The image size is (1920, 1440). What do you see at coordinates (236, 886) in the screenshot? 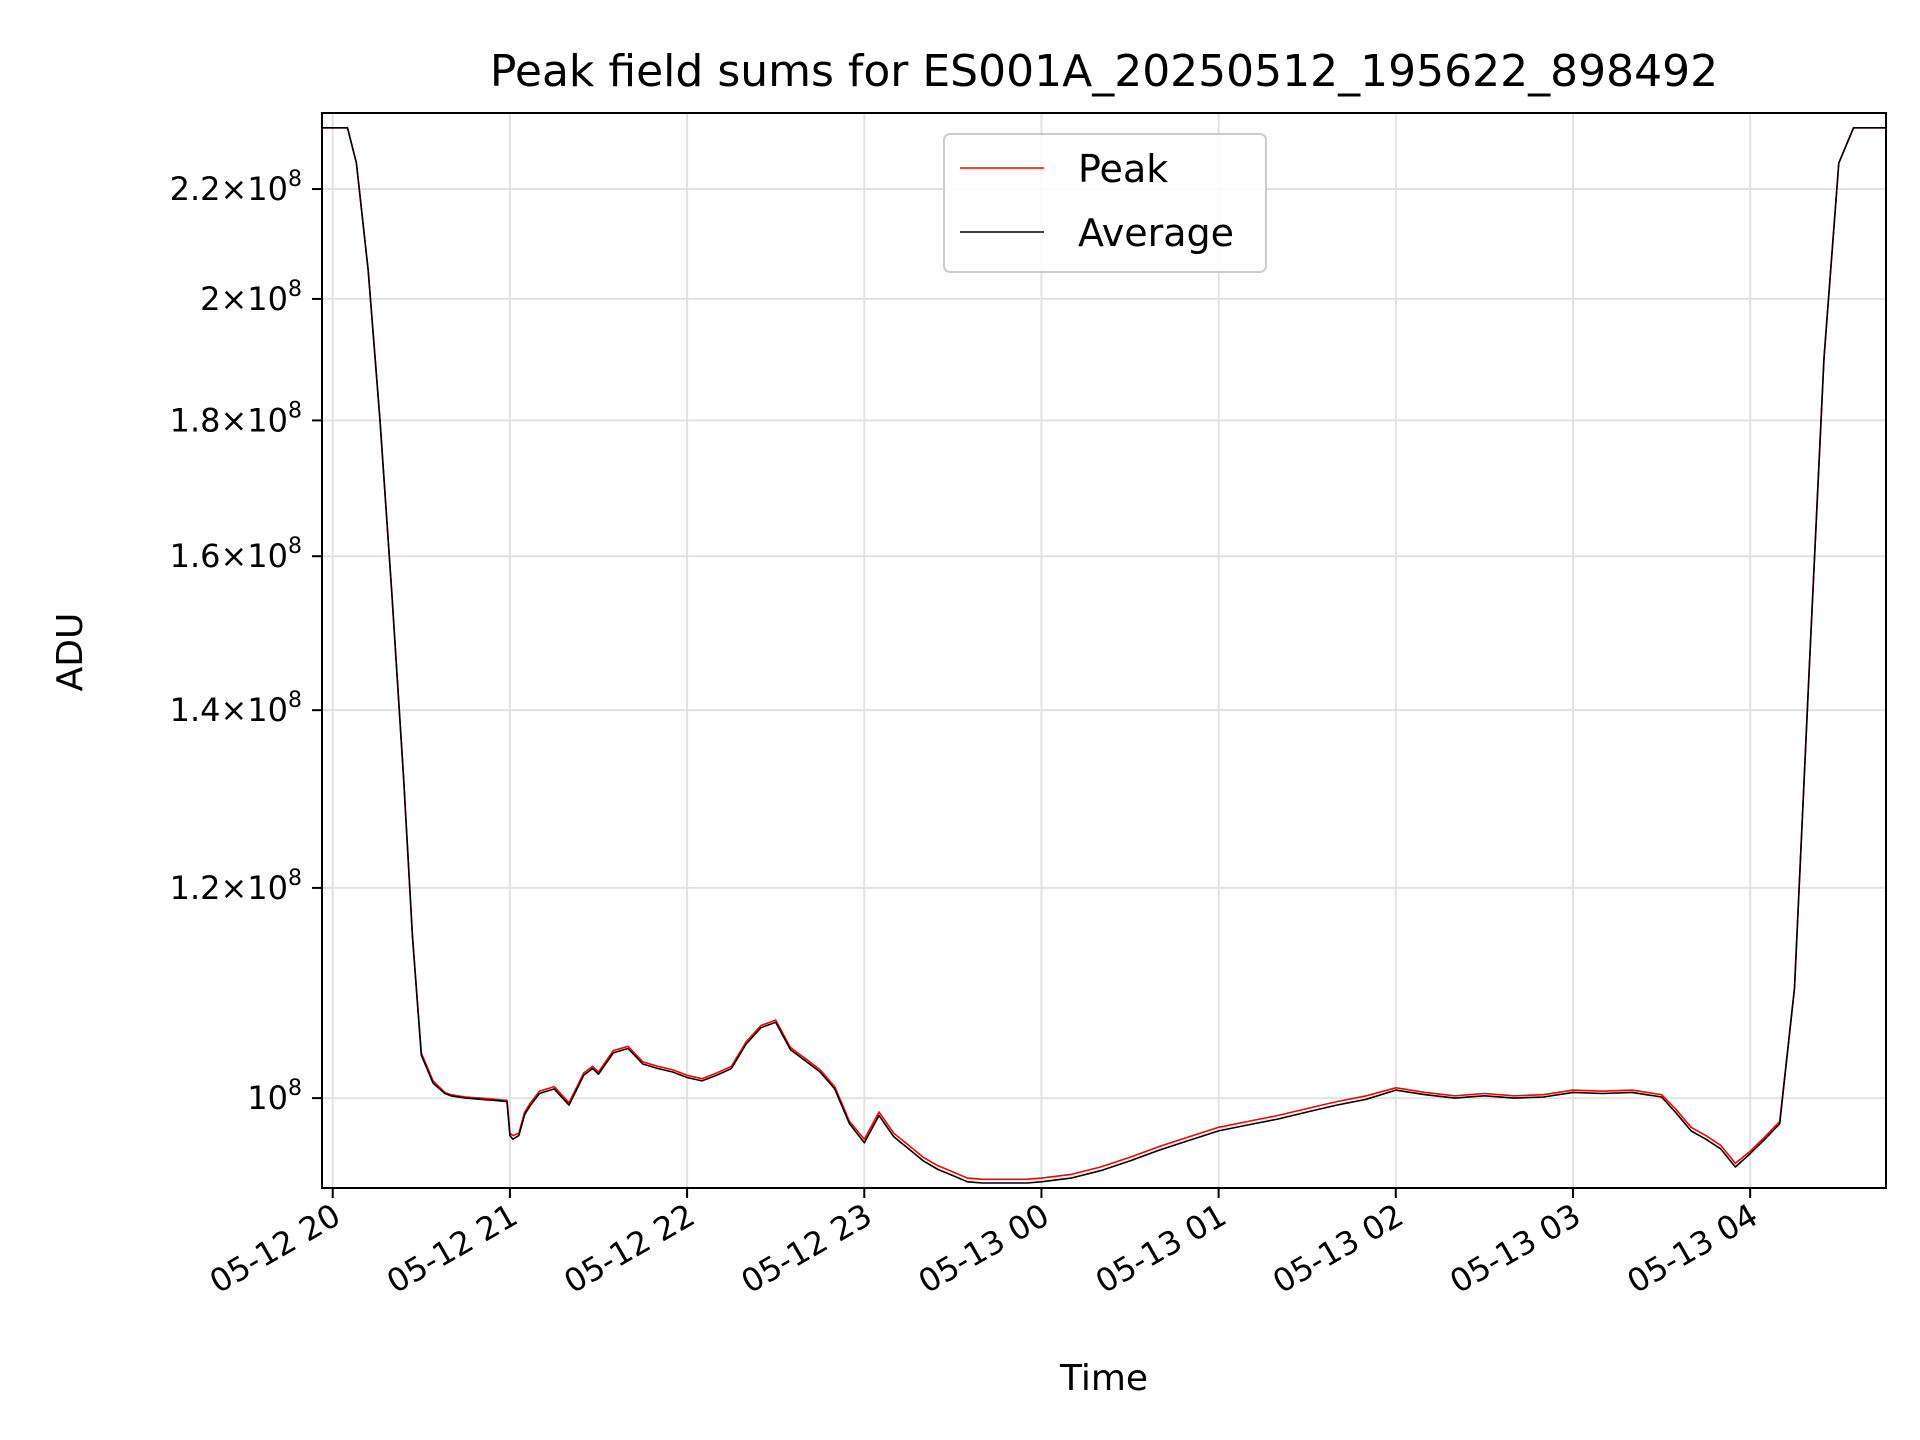
I see `y-tick-label: 1.2×108` at bounding box center [236, 886].